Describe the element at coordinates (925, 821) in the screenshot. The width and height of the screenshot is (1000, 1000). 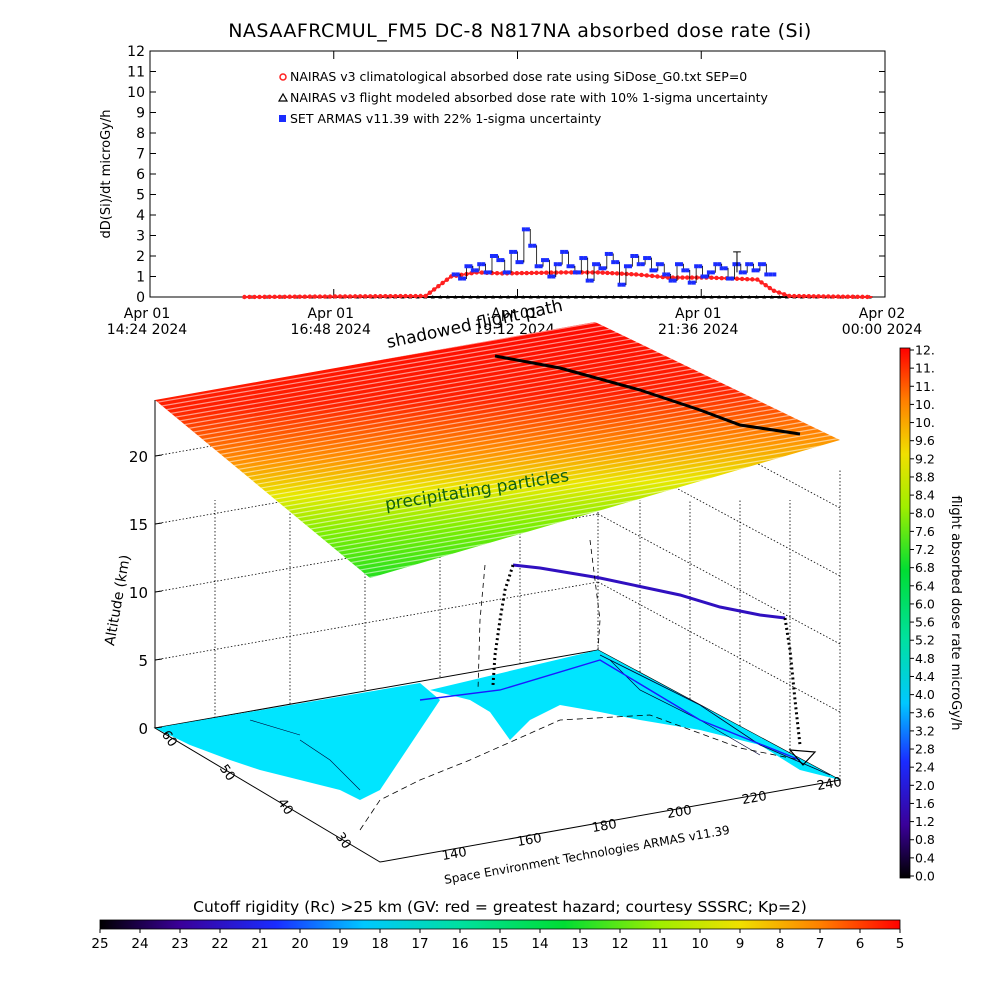
I see `dose-colorbar-tick-label: 1.2` at that location.